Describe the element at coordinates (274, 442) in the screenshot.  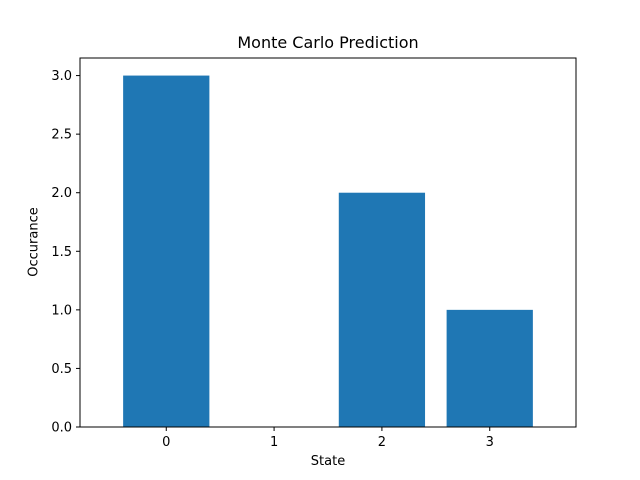
I see `x-tick-label: 1` at that location.